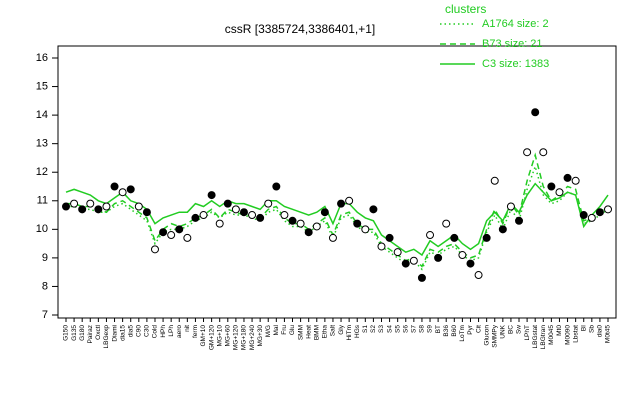 The width and height of the screenshot is (640, 405). What do you see at coordinates (42, 86) in the screenshot?
I see `y-tick-label: 15` at bounding box center [42, 86].